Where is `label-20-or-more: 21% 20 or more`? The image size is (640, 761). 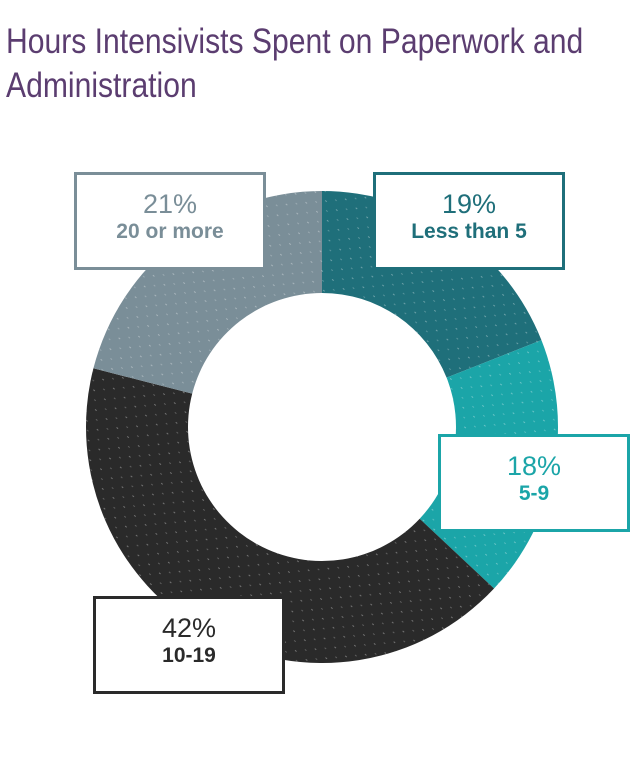 label-20-or-more: 21% 20 or more is located at coordinates (170, 221).